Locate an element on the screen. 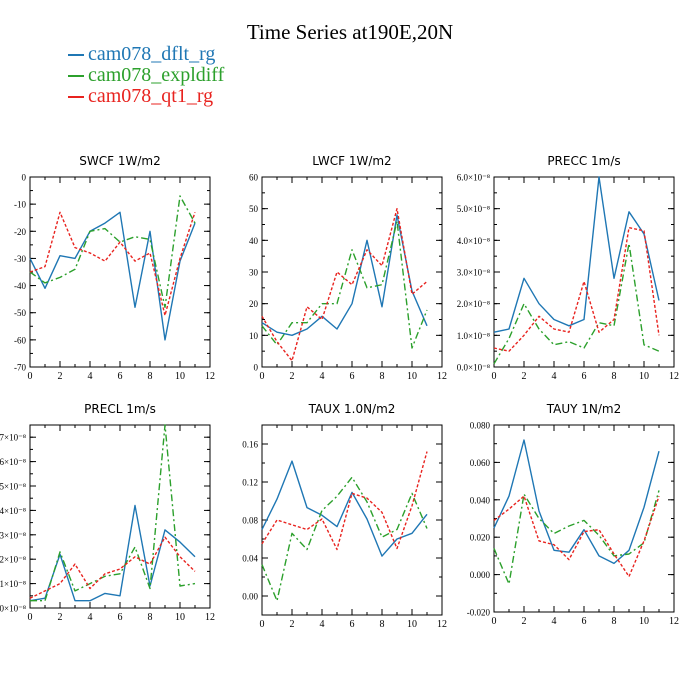 This screenshot has height=700, width=700. y-tick-label: 3×10⁻⁸ is located at coordinates (13, 535).